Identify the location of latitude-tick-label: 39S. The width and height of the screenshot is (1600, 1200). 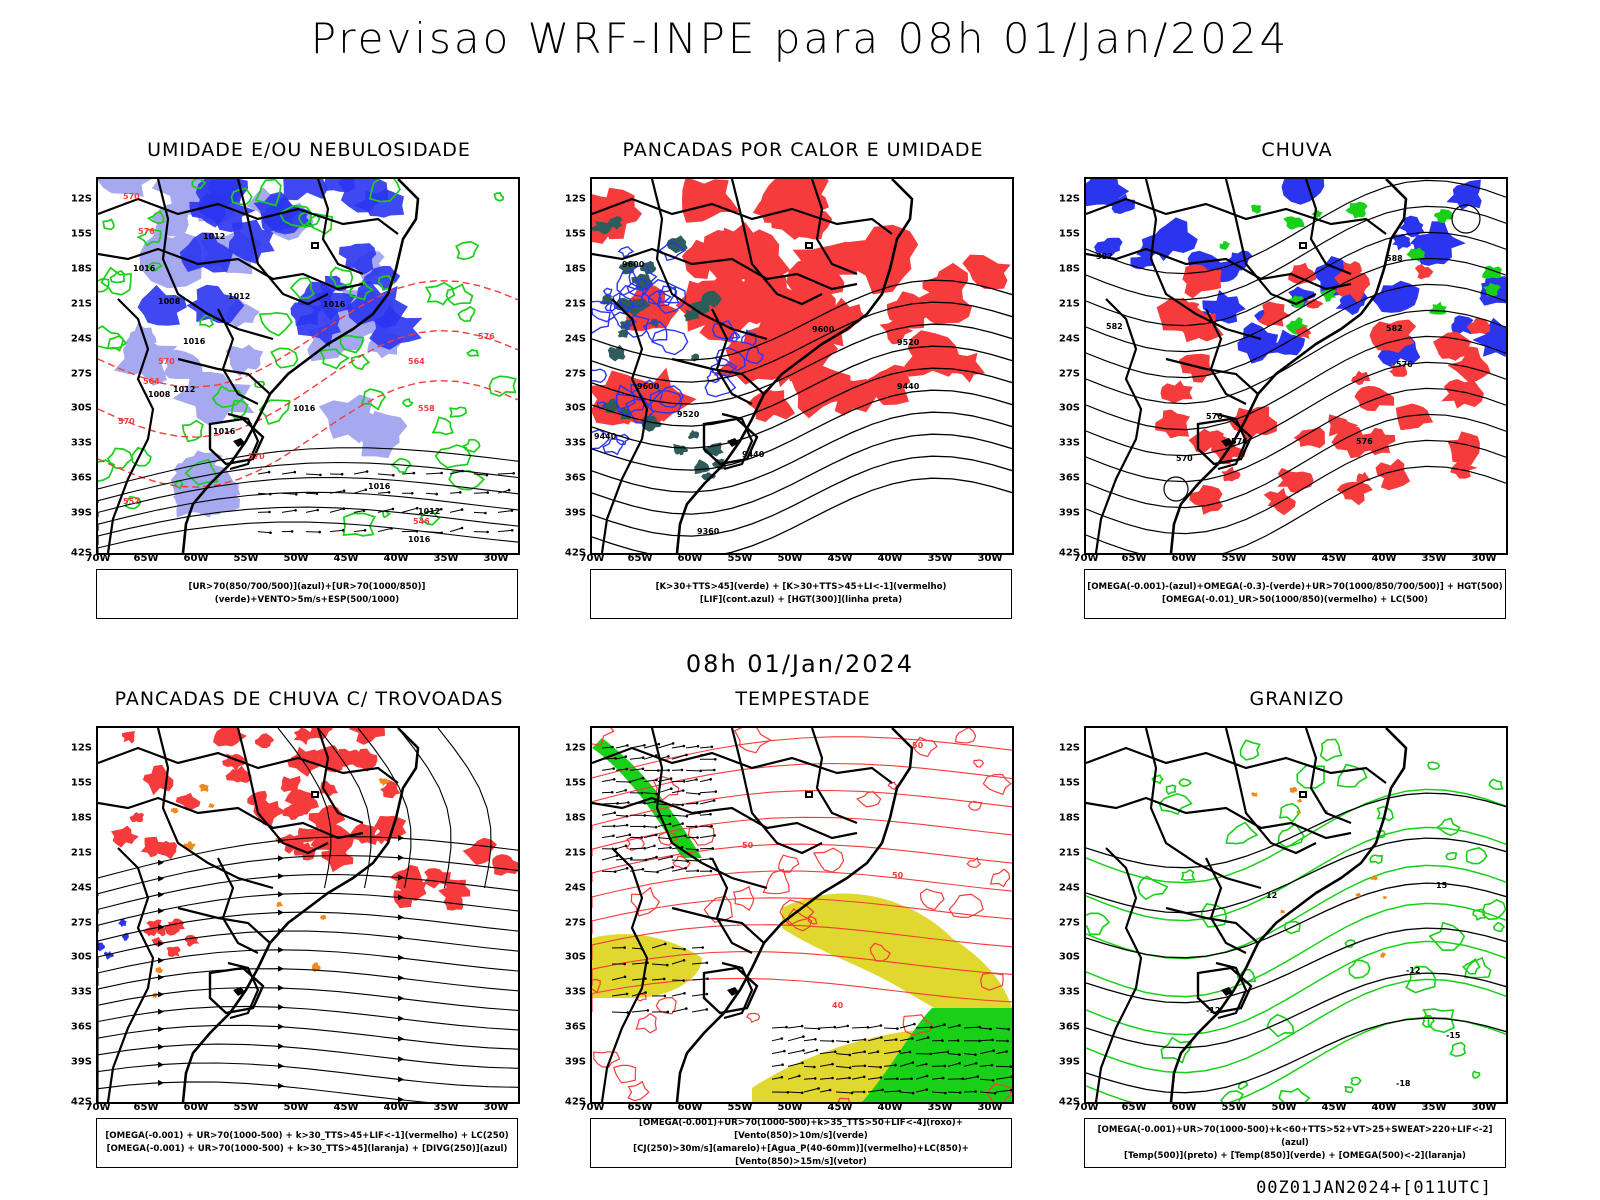
(1069, 1062).